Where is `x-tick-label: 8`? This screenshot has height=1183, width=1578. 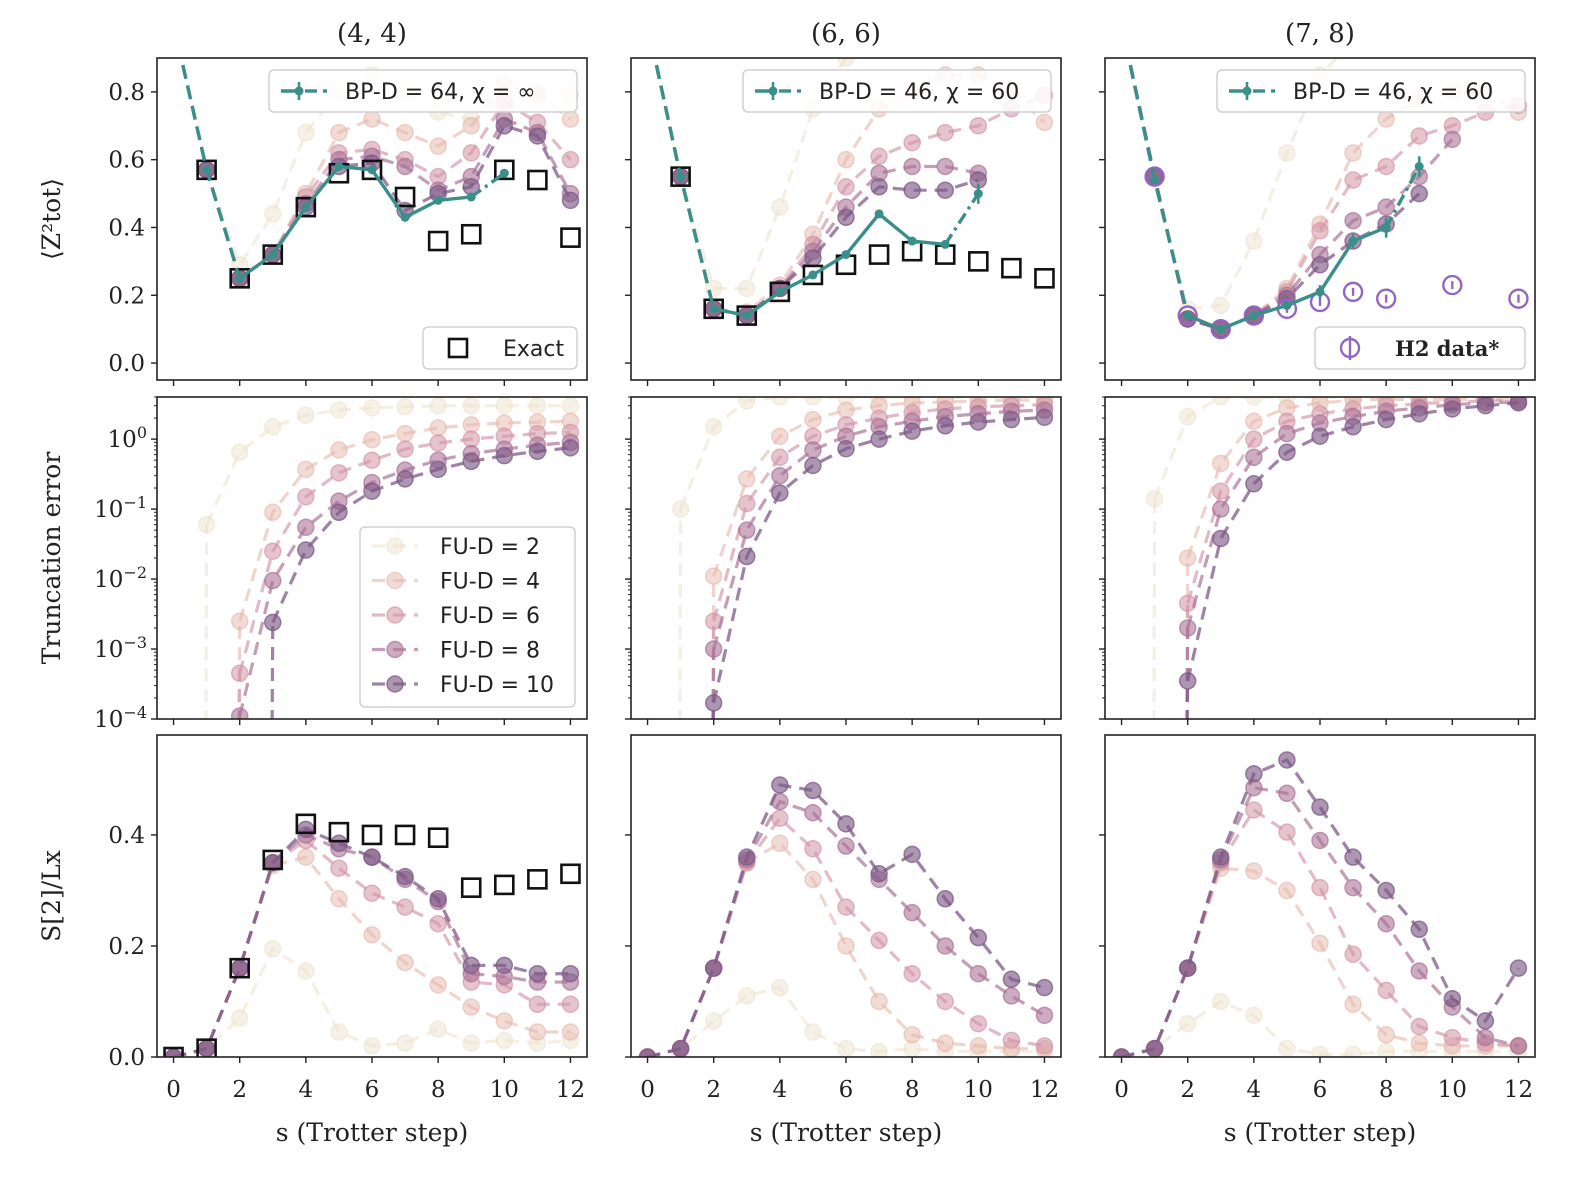 x-tick-label: 8 is located at coordinates (438, 1090).